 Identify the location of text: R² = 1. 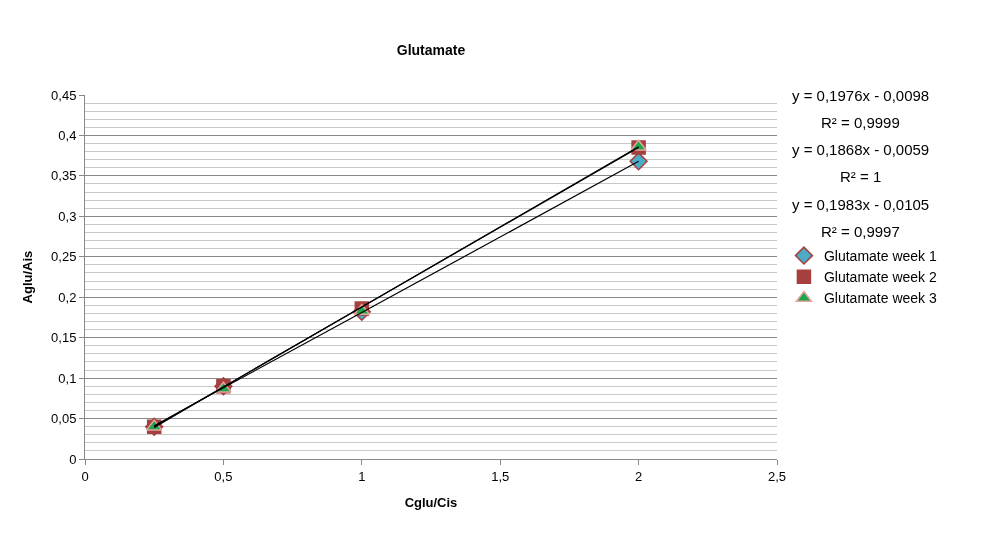
(861, 176).